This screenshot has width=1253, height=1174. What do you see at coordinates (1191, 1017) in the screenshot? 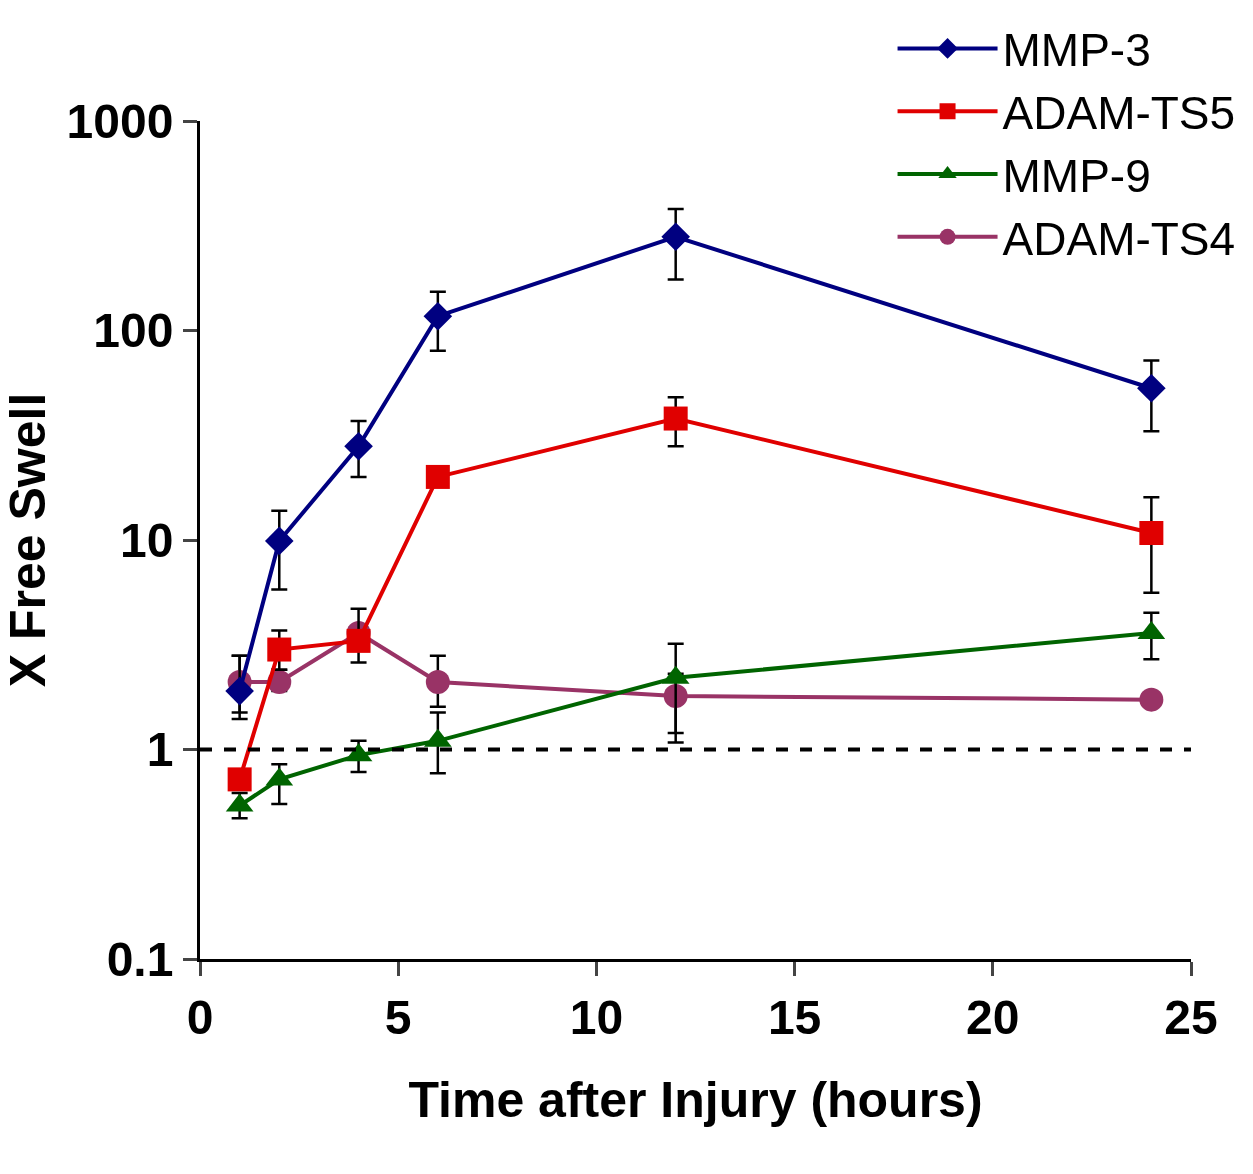
I see `x-tick-label: 25` at bounding box center [1191, 1017].